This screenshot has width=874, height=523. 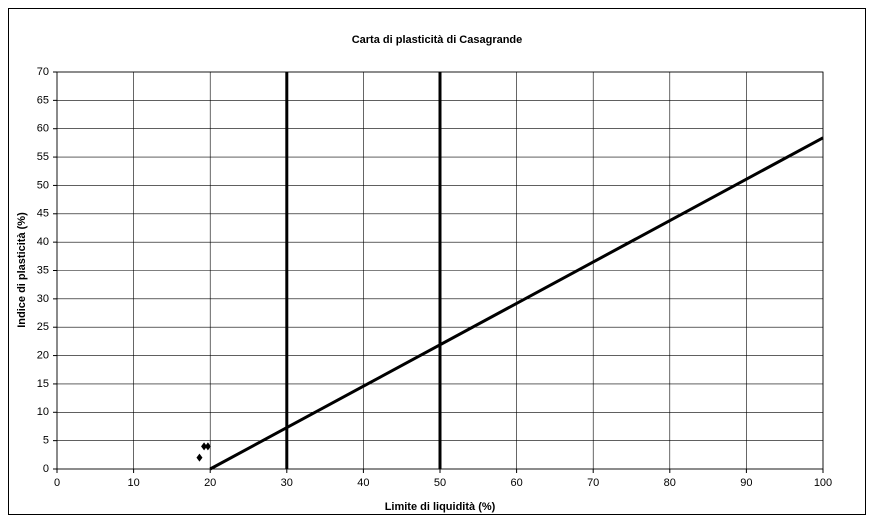 I want to click on y-tick-label: 0, so click(x=46, y=469).